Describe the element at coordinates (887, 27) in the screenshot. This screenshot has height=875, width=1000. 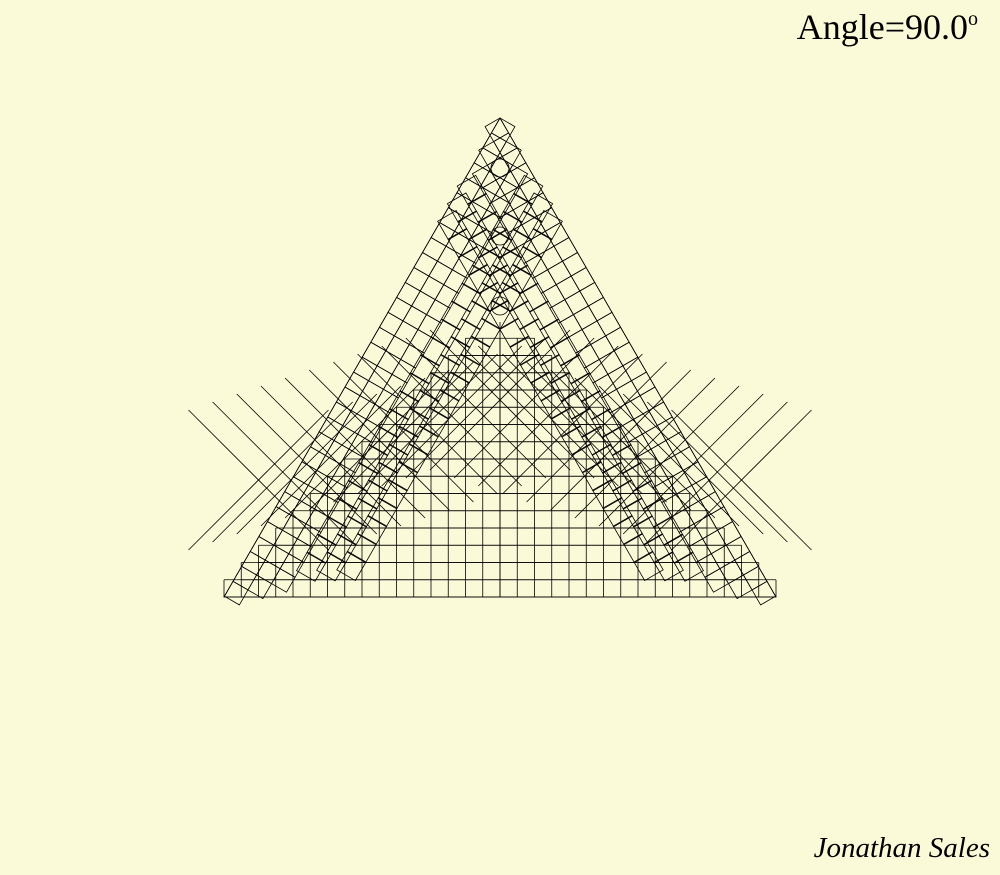
I see `angle-readout: Angle=90.0o` at that location.